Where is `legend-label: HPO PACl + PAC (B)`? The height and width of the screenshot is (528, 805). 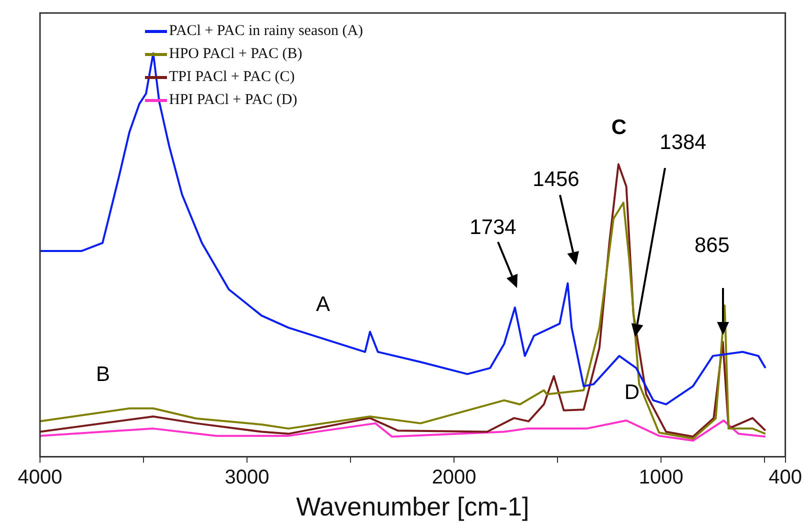 legend-label: HPO PACl + PAC (B) is located at coordinates (235, 54).